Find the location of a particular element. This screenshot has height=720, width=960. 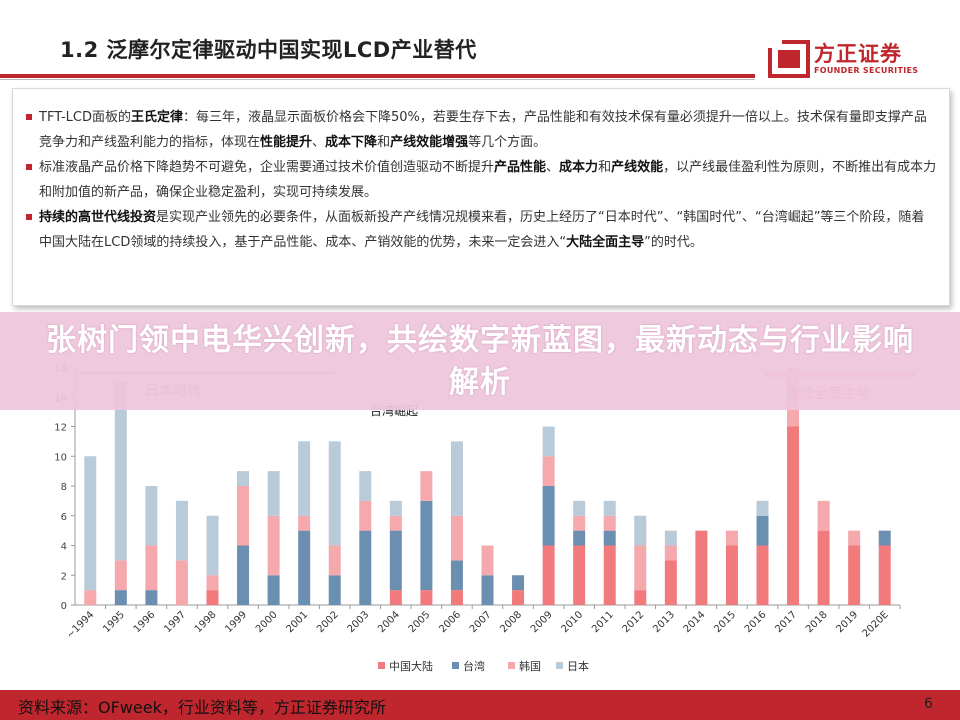

legend-label: 韩国 is located at coordinates (530, 666).